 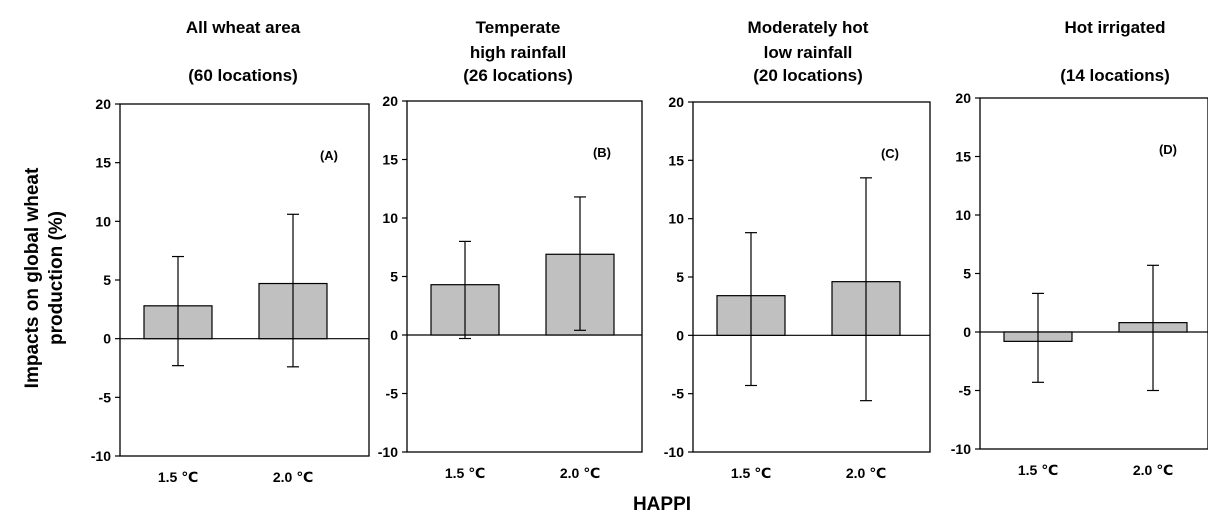 What do you see at coordinates (808, 27) in the screenshot?
I see `panel-title-line: Moderately hot` at bounding box center [808, 27].